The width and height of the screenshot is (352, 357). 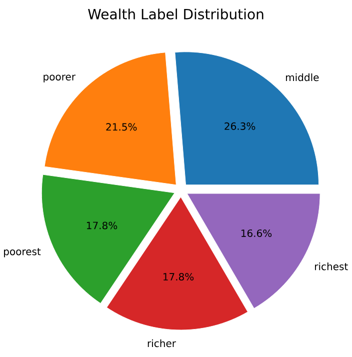 I want to click on slice-label: poorer, so click(x=60, y=78).